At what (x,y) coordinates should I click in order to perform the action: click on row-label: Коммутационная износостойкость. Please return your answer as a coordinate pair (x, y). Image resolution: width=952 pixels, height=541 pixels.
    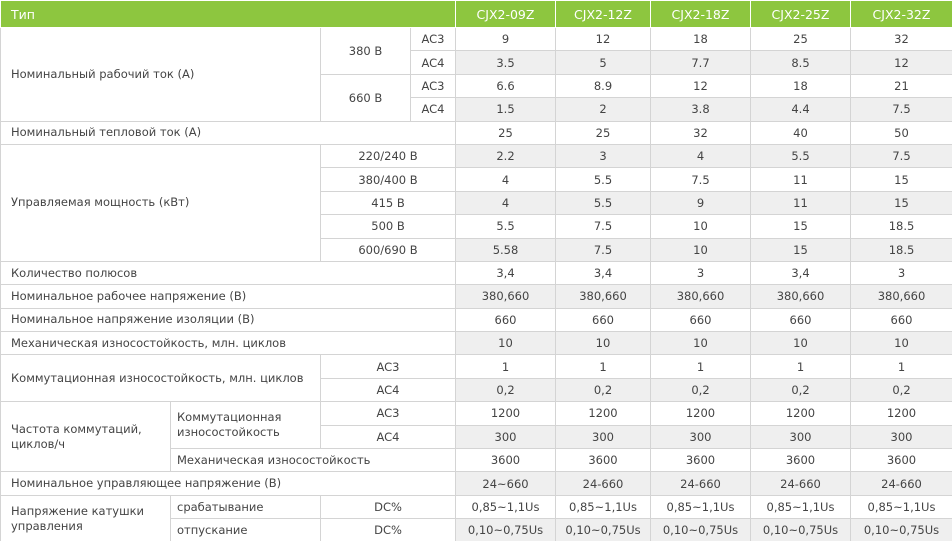
    Looking at the image, I should click on (245, 425).